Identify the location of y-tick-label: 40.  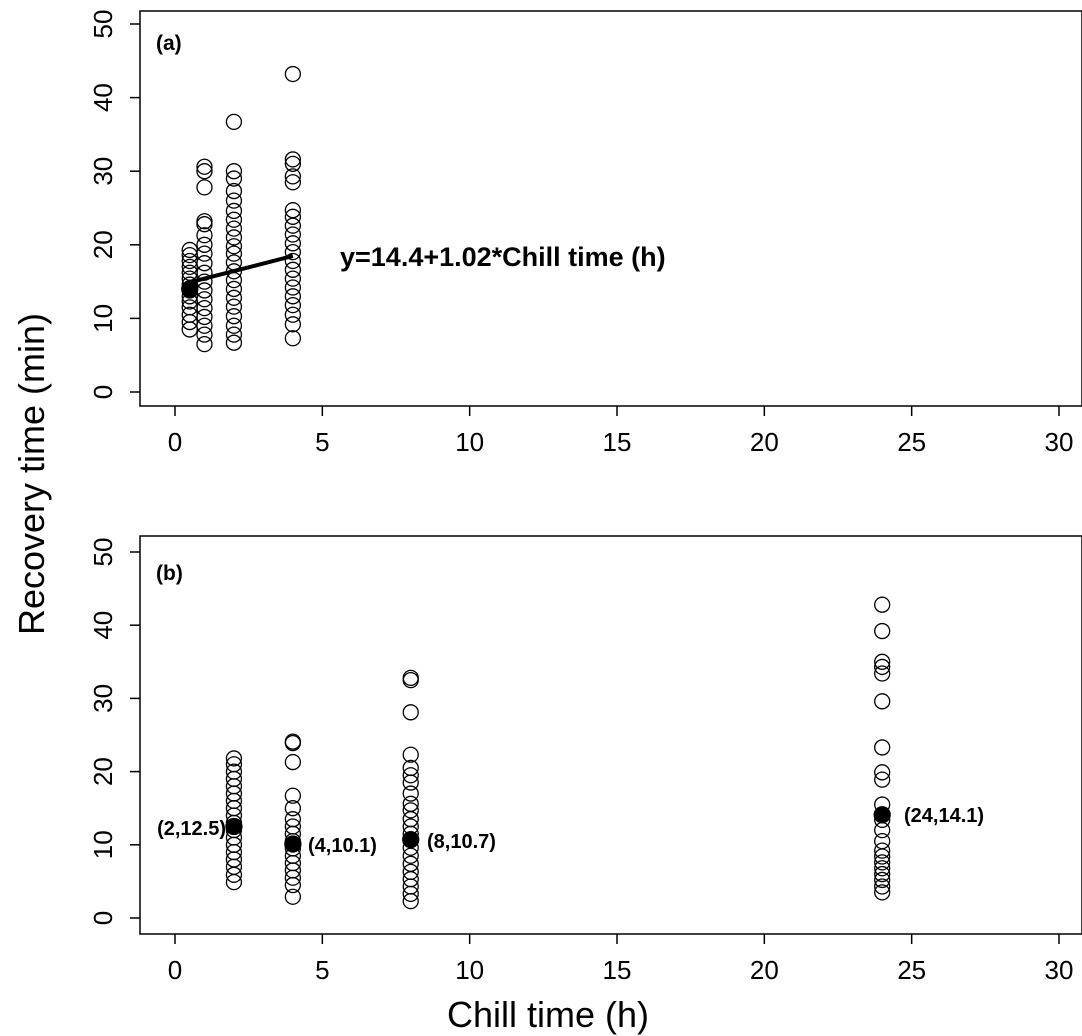
(103, 97).